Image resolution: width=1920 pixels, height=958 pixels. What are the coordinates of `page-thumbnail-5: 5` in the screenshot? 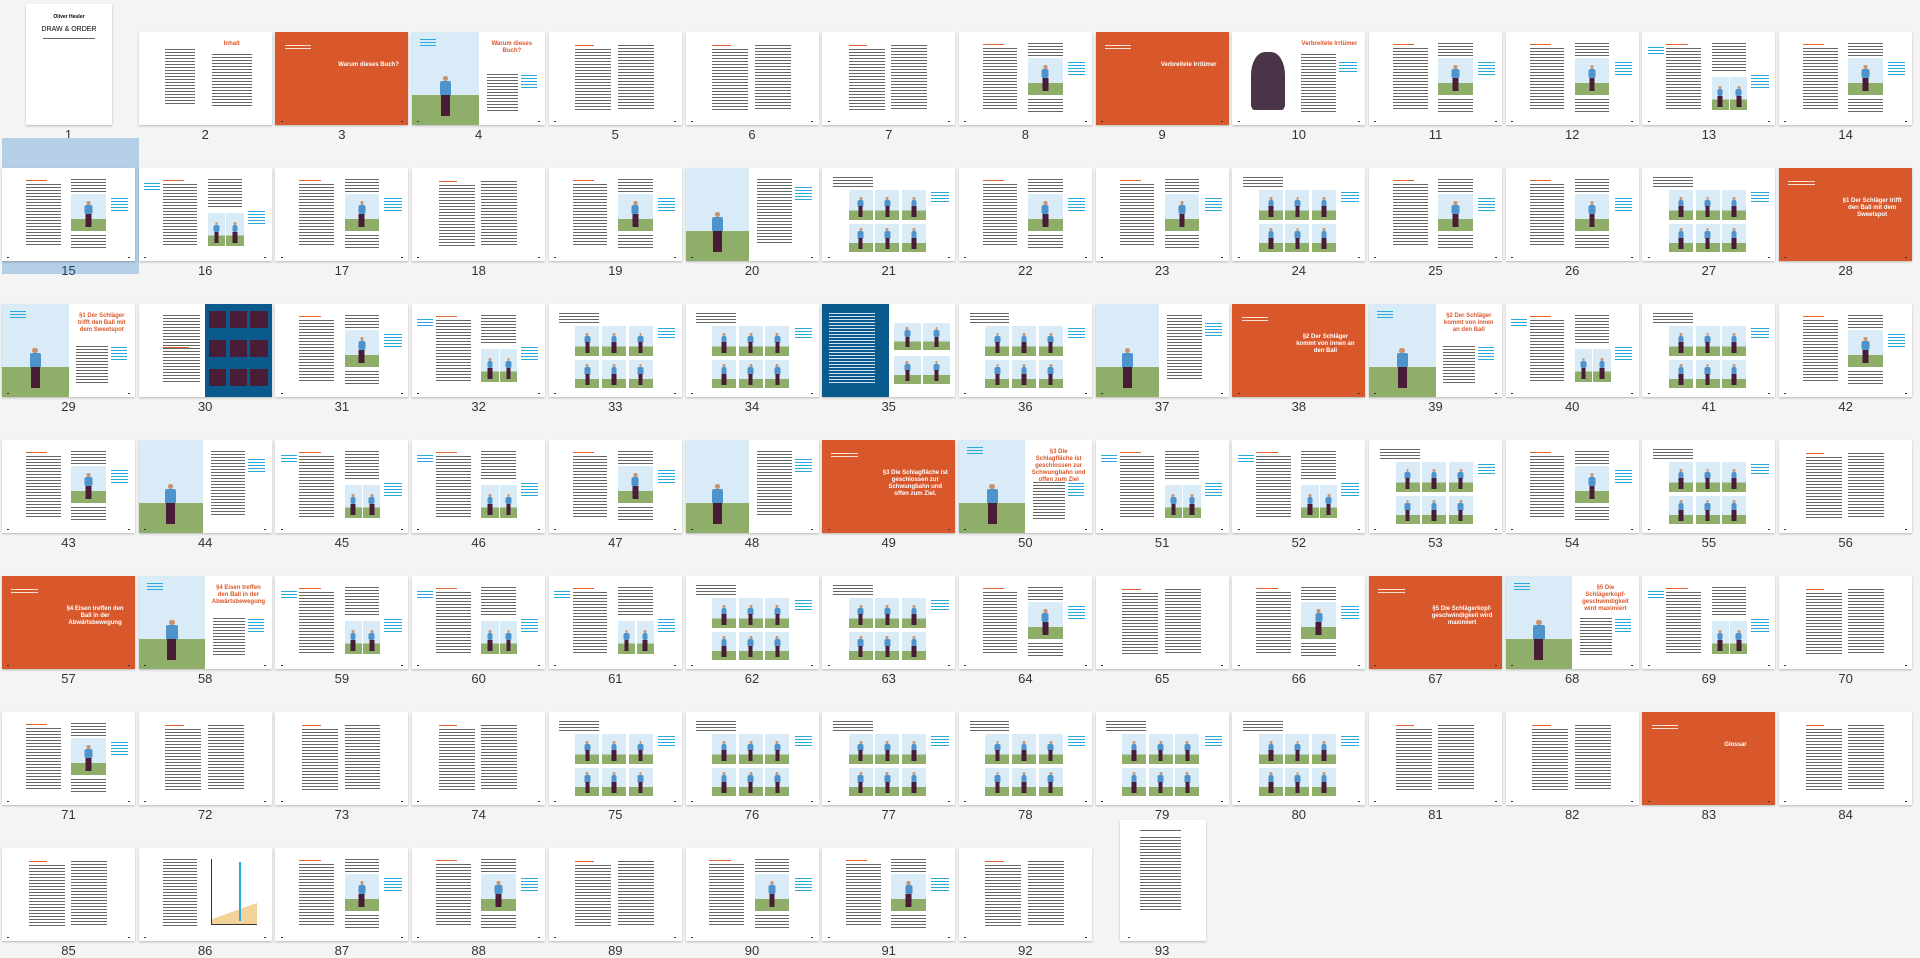 It's located at (617, 72).